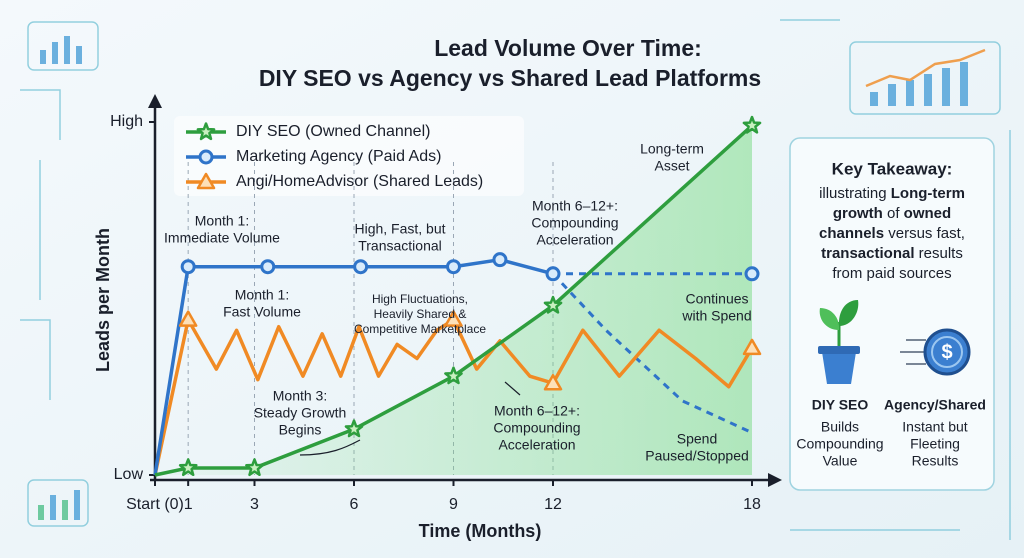 The image size is (1024, 558). I want to click on panel-title: Key Takeaway:, so click(892, 168).